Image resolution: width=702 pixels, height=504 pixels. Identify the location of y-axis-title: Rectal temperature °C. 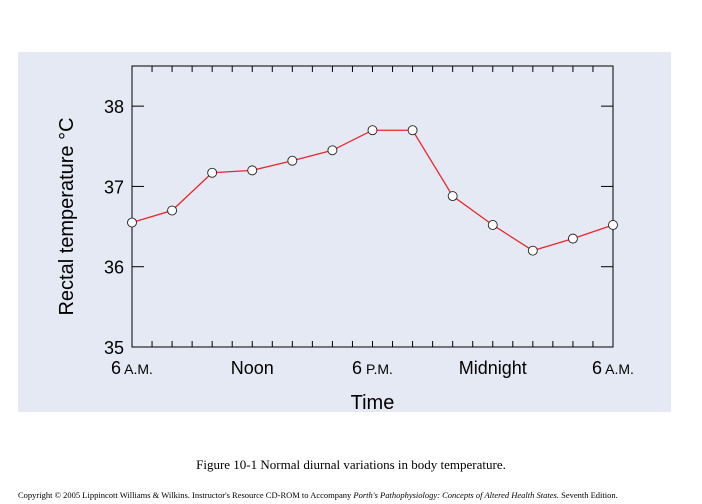
(67, 216).